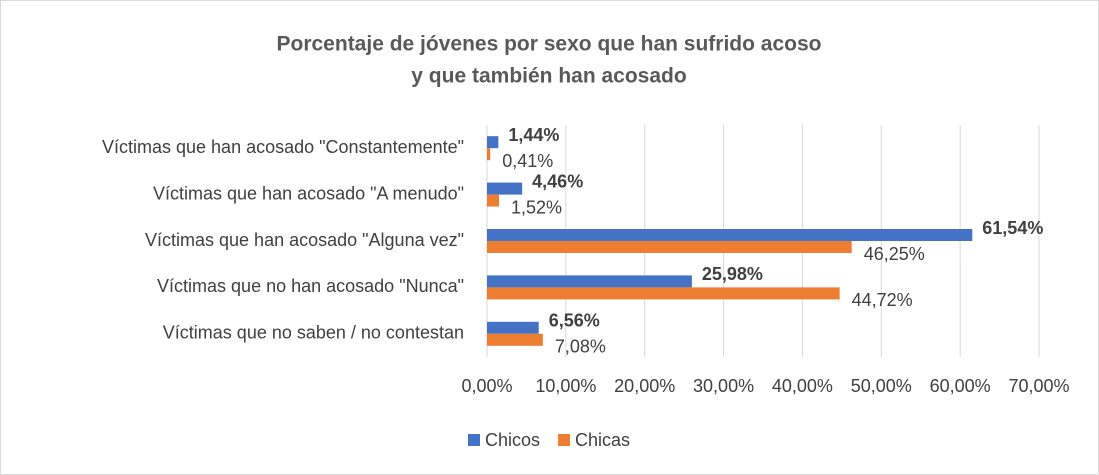  What do you see at coordinates (574, 321) in the screenshot?
I see `data-label: 6,56%` at bounding box center [574, 321].